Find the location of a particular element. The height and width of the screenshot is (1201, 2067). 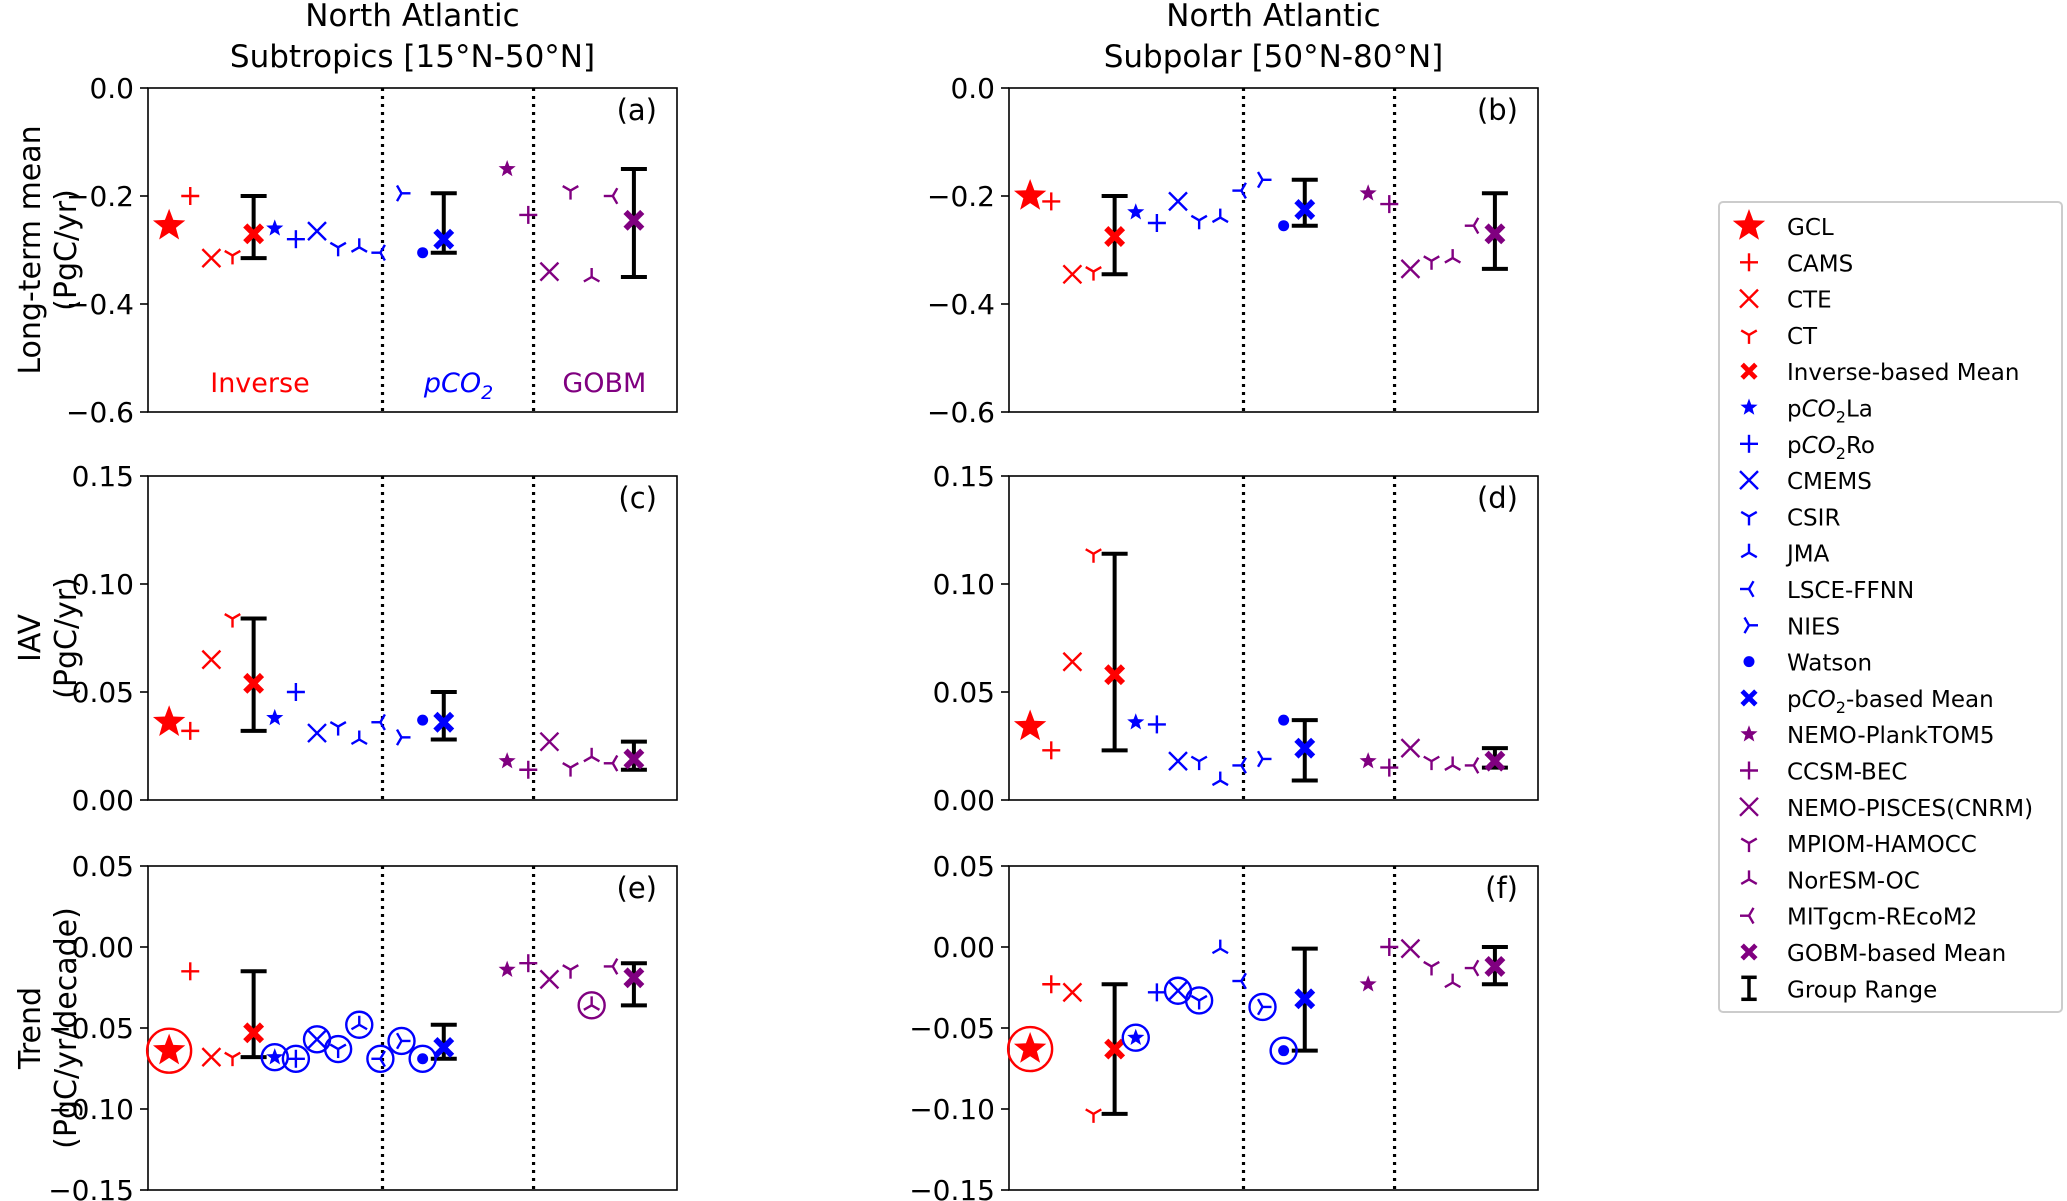

panel-e: 0.05 0.00 −0.05 −0.10 −0.15 (e) is located at coordinates (363, 1025).